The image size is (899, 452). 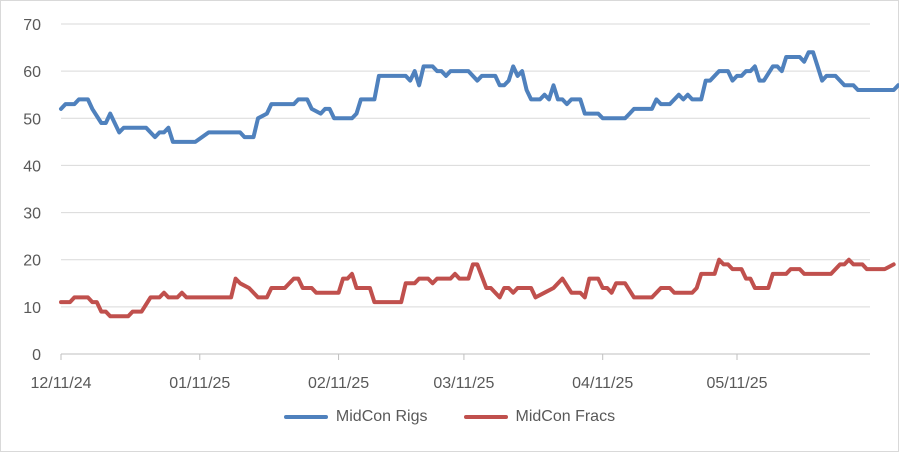 I want to click on legend-swatch-rigs, so click(x=305, y=417).